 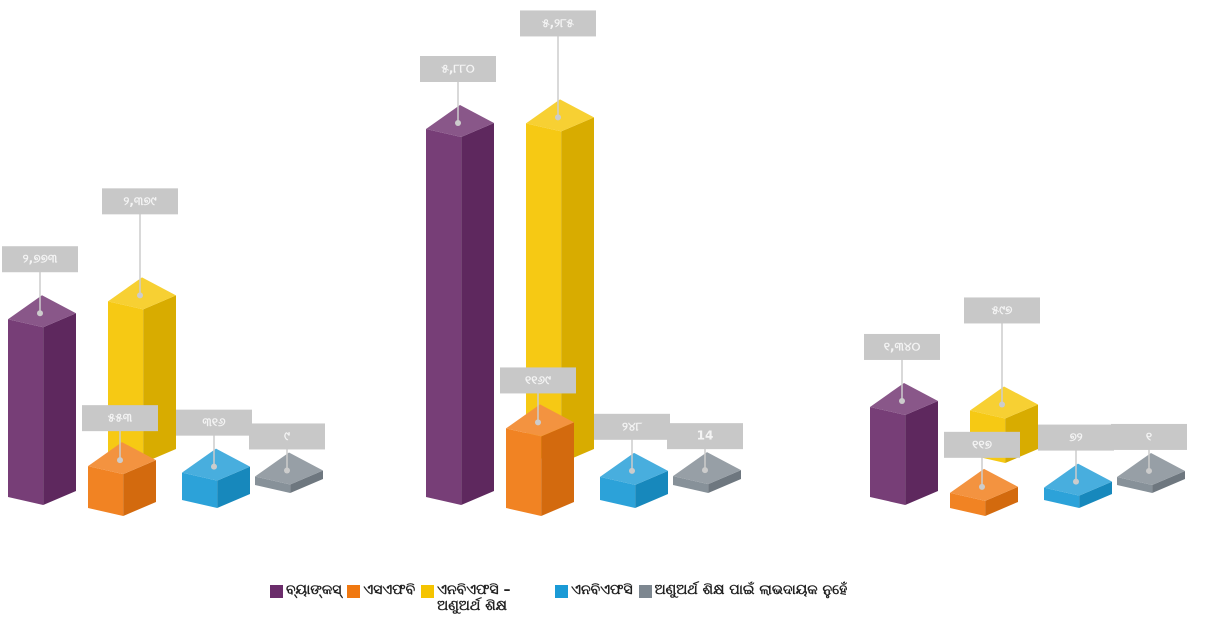 I want to click on data-label: ୧,୩୪୦, so click(x=902, y=346).